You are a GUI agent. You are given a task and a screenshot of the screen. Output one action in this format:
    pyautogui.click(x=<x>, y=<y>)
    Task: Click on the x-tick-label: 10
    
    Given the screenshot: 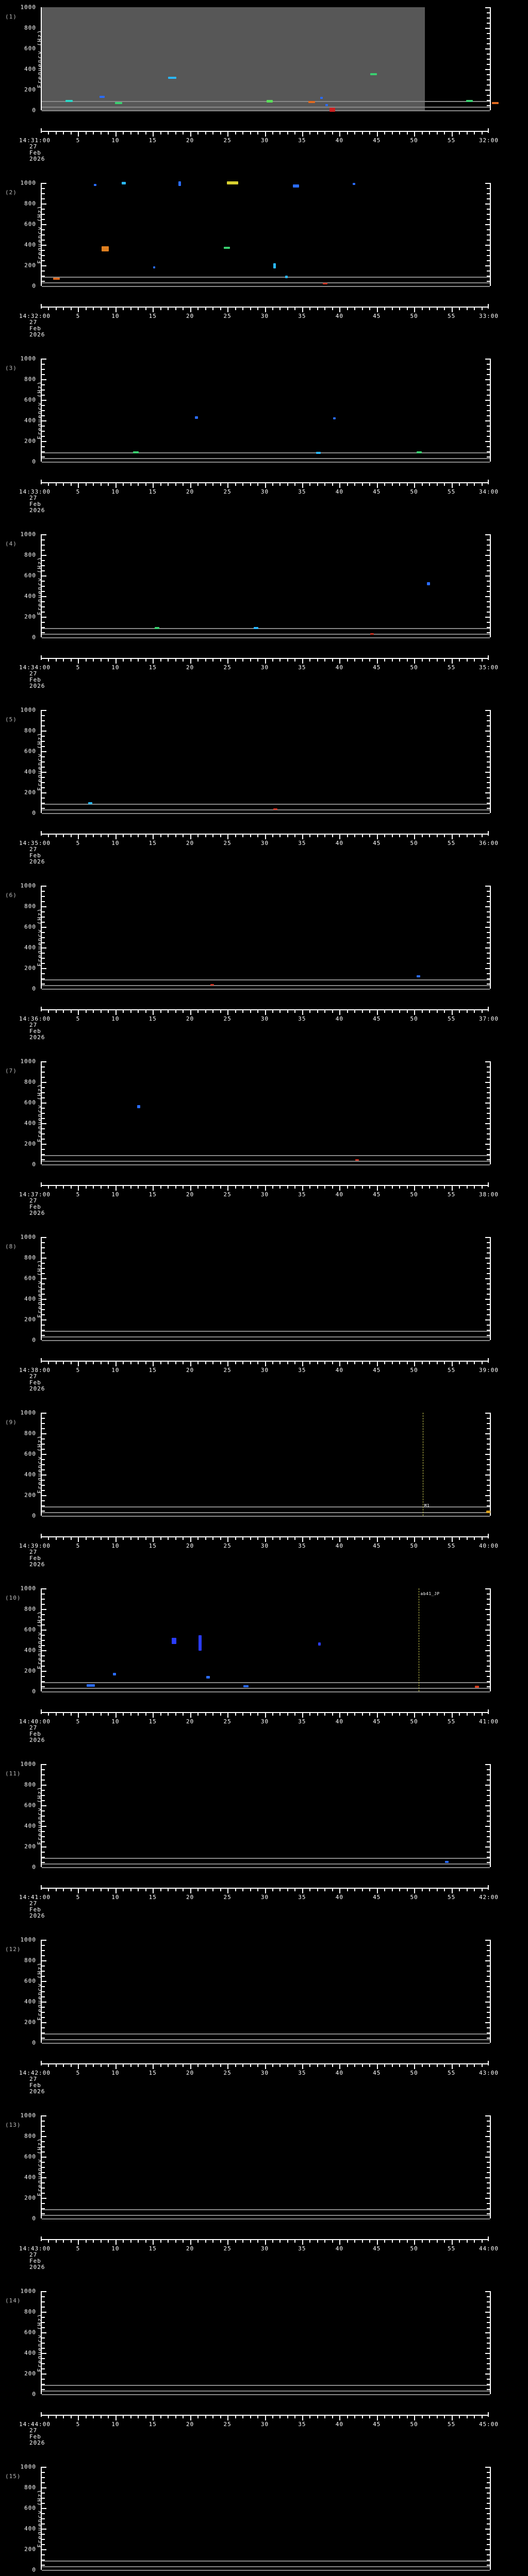 What is the action you would take?
    pyautogui.click(x=115, y=1897)
    